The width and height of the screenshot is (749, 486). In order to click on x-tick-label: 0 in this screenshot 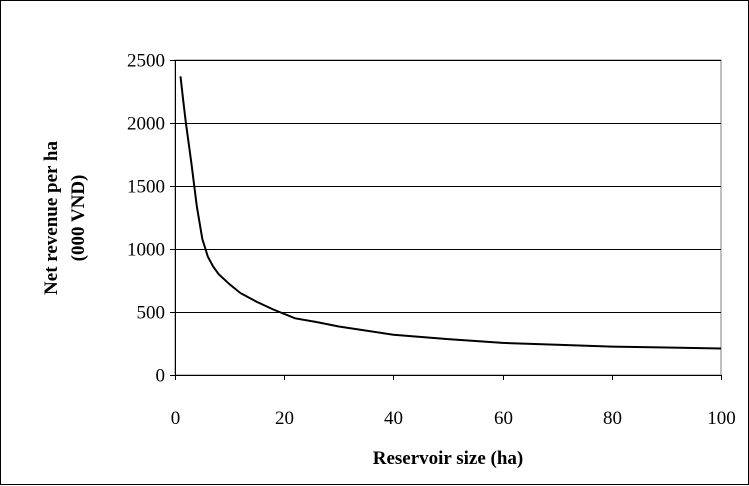, I will do `click(176, 418)`.